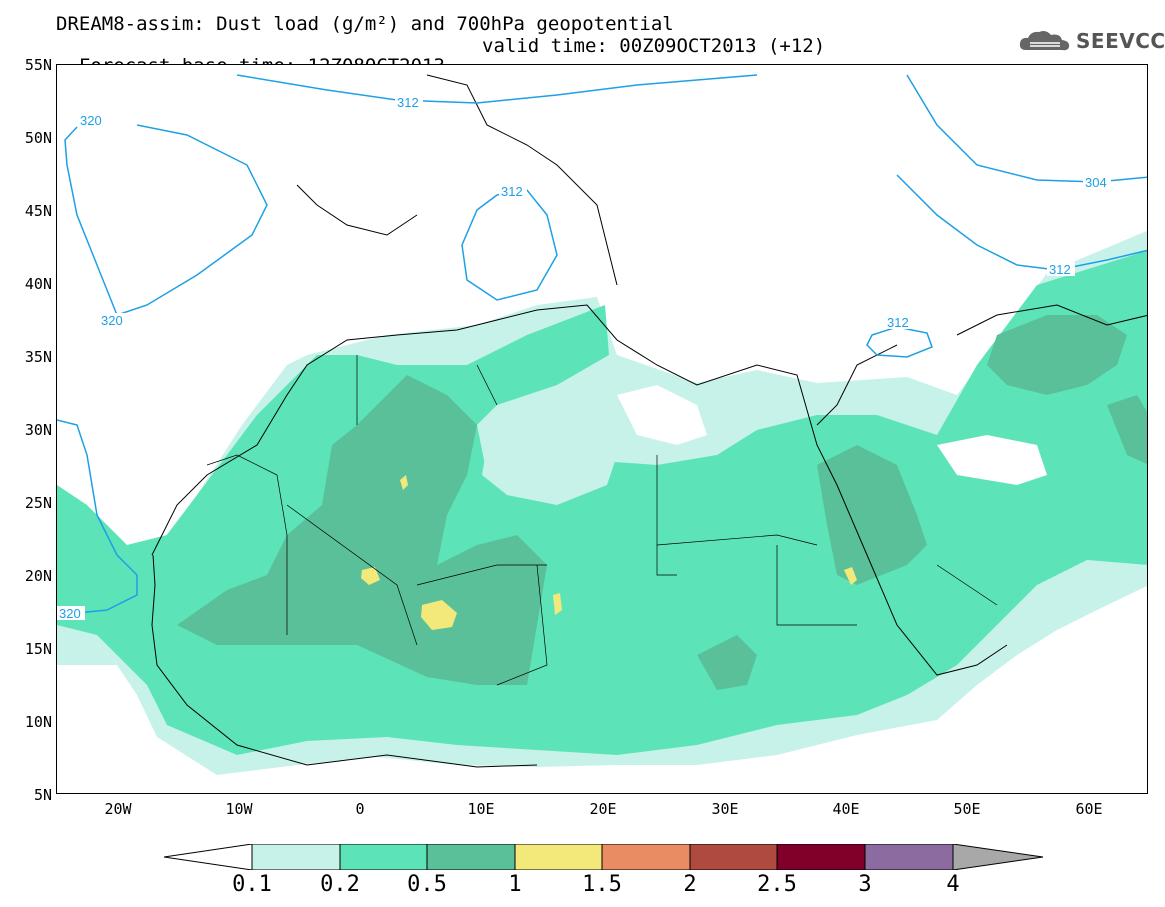 The width and height of the screenshot is (1165, 907). What do you see at coordinates (953, 884) in the screenshot?
I see `legend-tick: 4` at bounding box center [953, 884].